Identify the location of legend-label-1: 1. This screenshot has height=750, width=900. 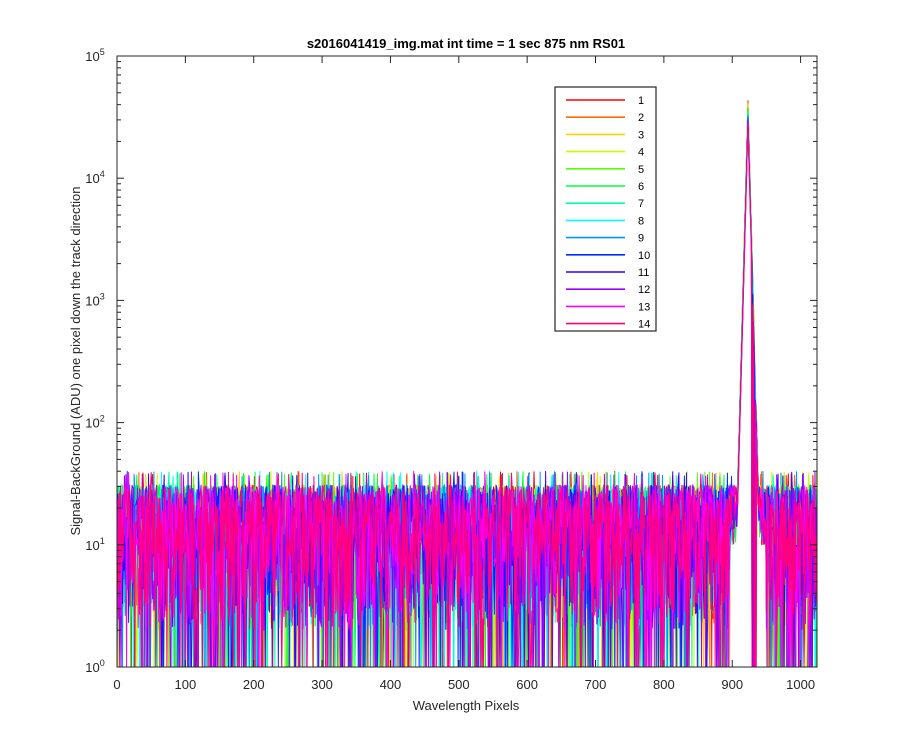
(641, 101).